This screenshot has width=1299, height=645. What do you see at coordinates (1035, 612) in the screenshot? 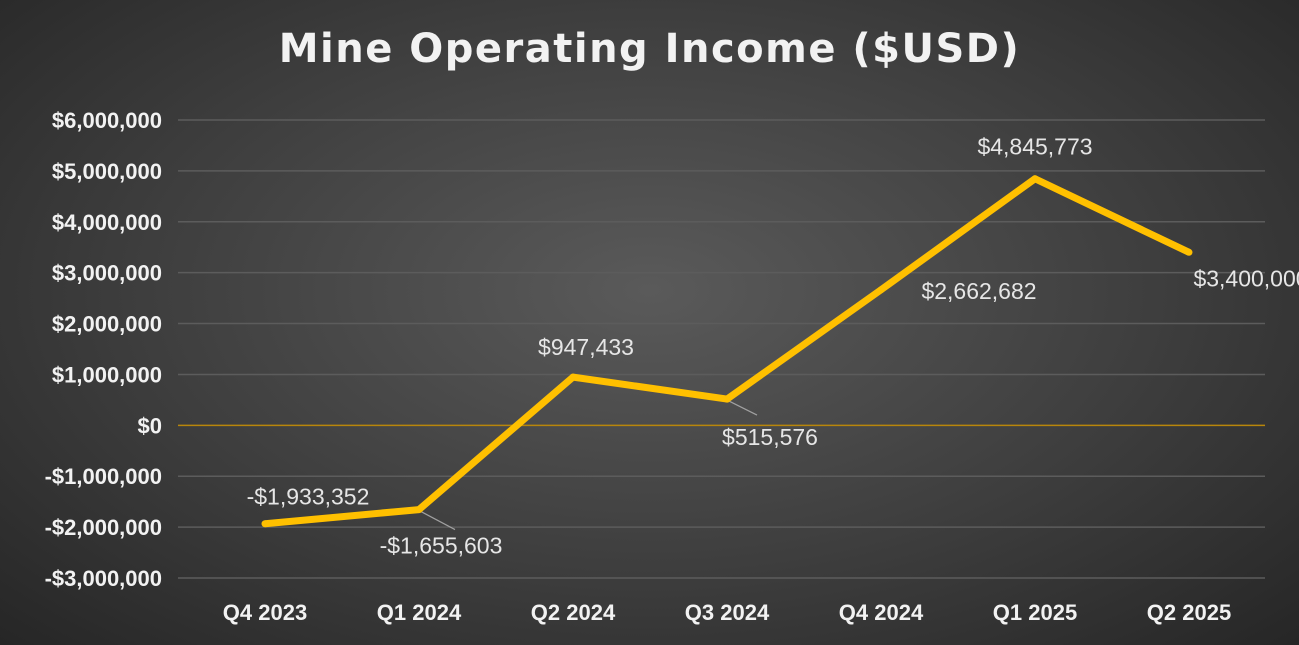
I see `x-tick-label: Q1 2025` at bounding box center [1035, 612].